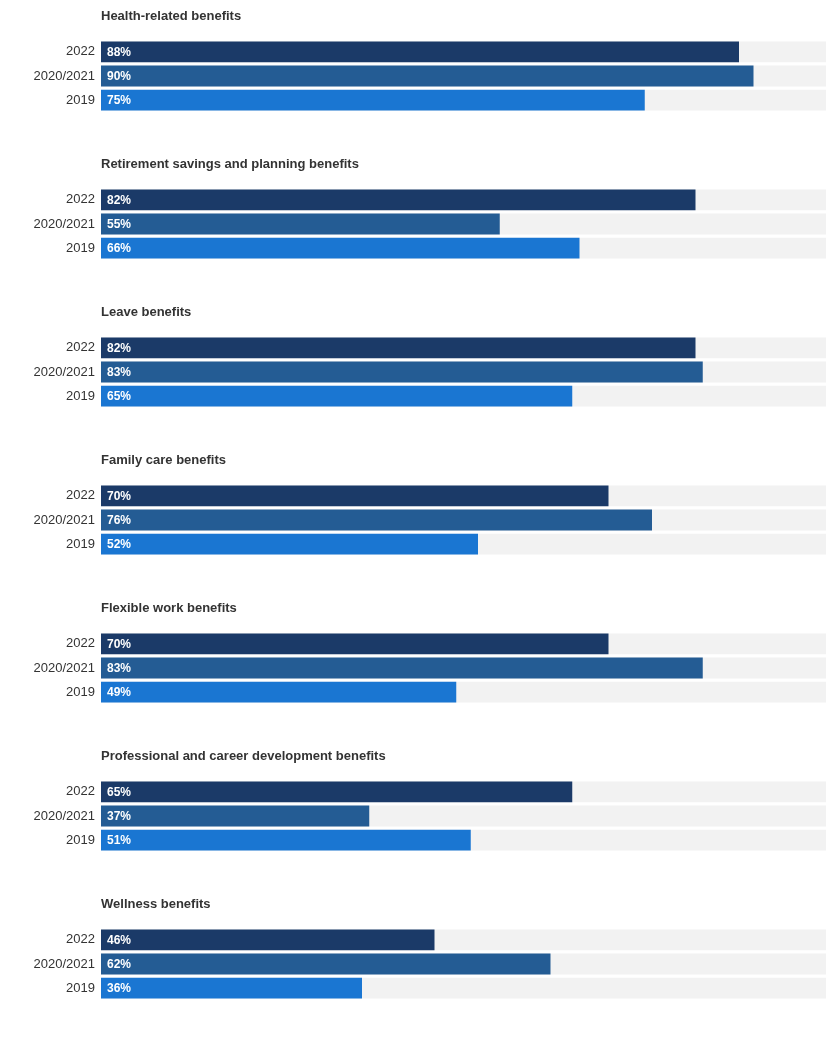  What do you see at coordinates (119, 692) in the screenshot?
I see `data-label: 49%` at bounding box center [119, 692].